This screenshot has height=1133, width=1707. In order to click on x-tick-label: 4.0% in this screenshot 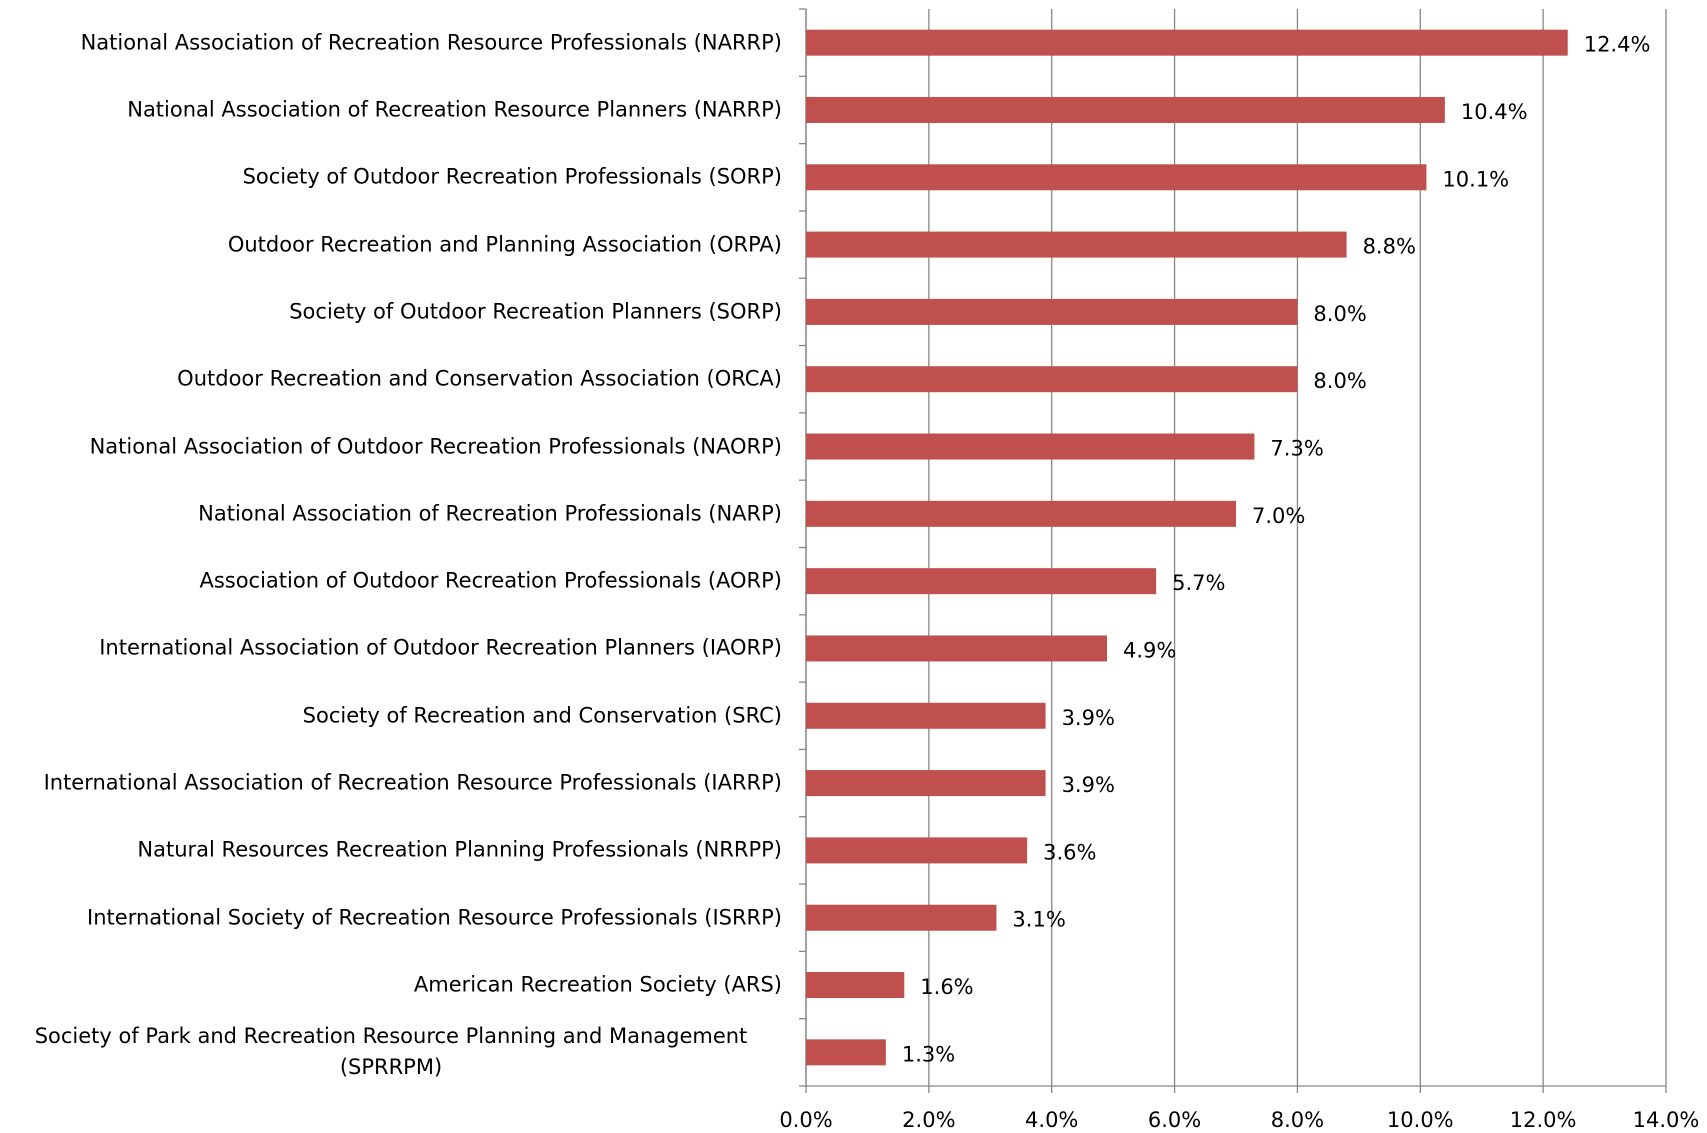, I will do `click(1051, 1120)`.